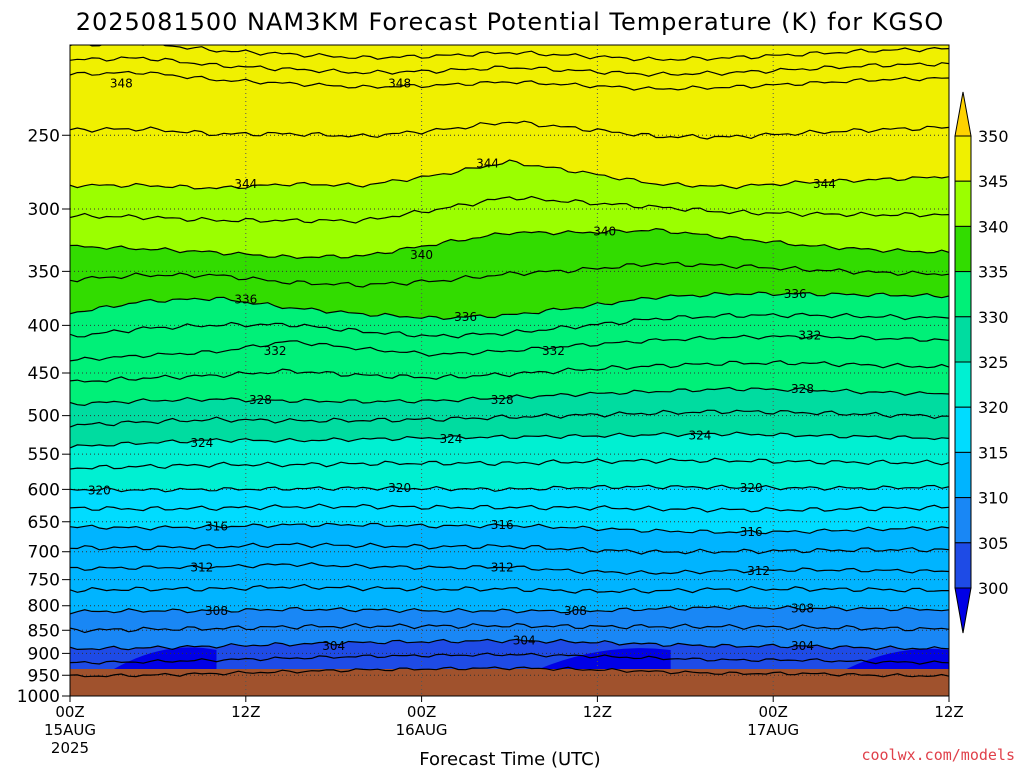  I want to click on y-tick-label: 650, so click(44, 523).